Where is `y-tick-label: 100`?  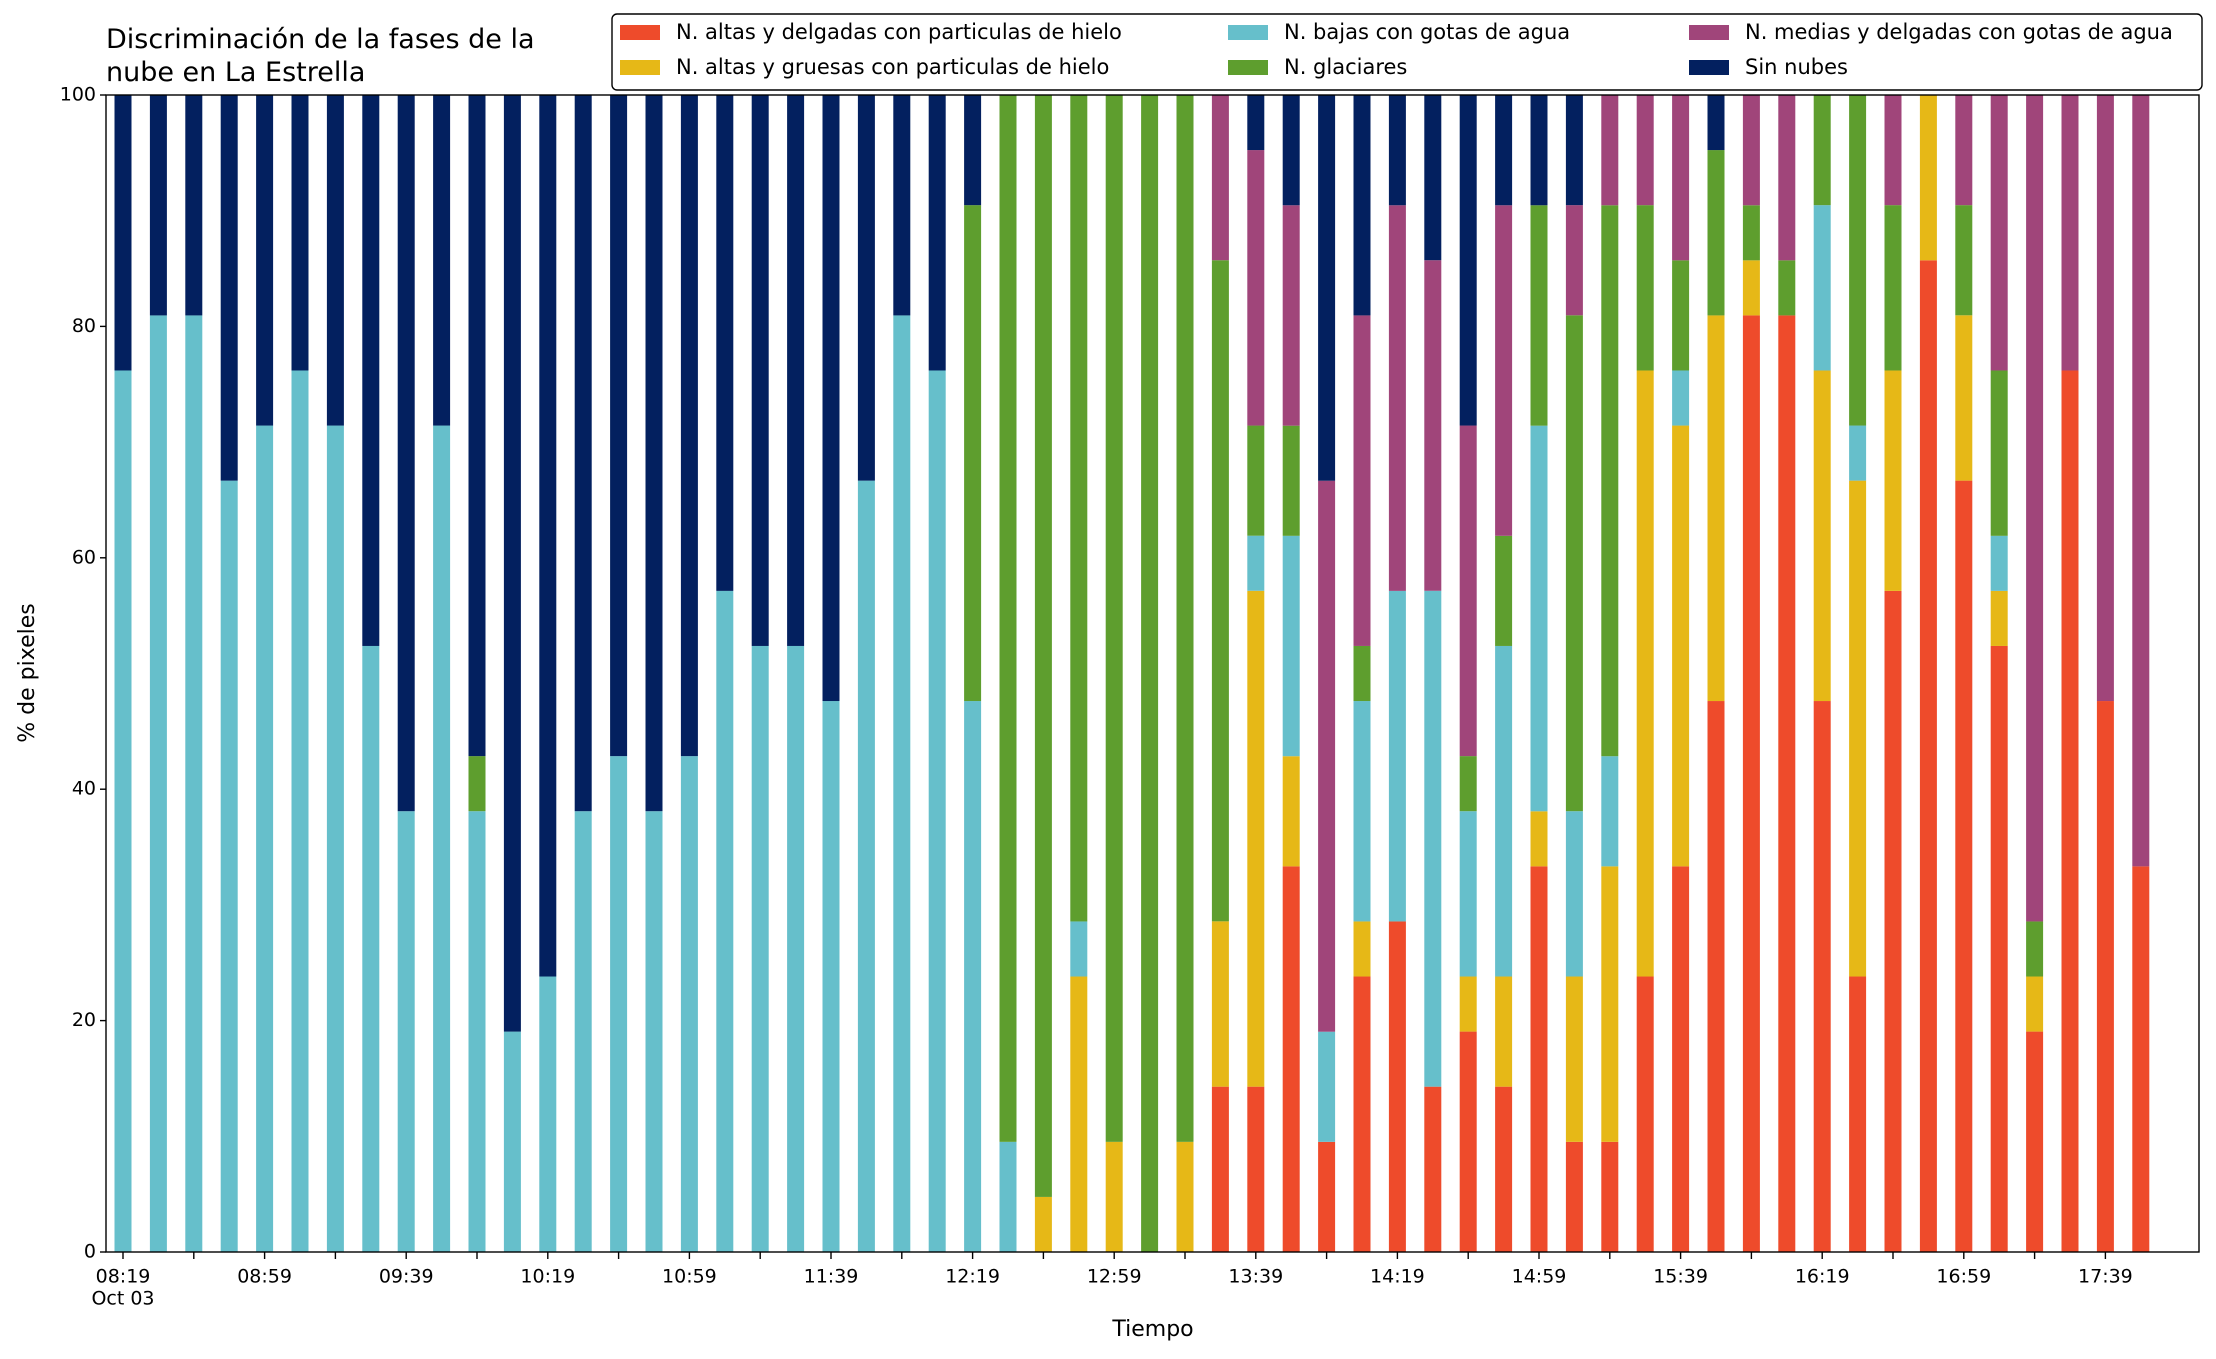 y-tick-label: 100 is located at coordinates (78, 95).